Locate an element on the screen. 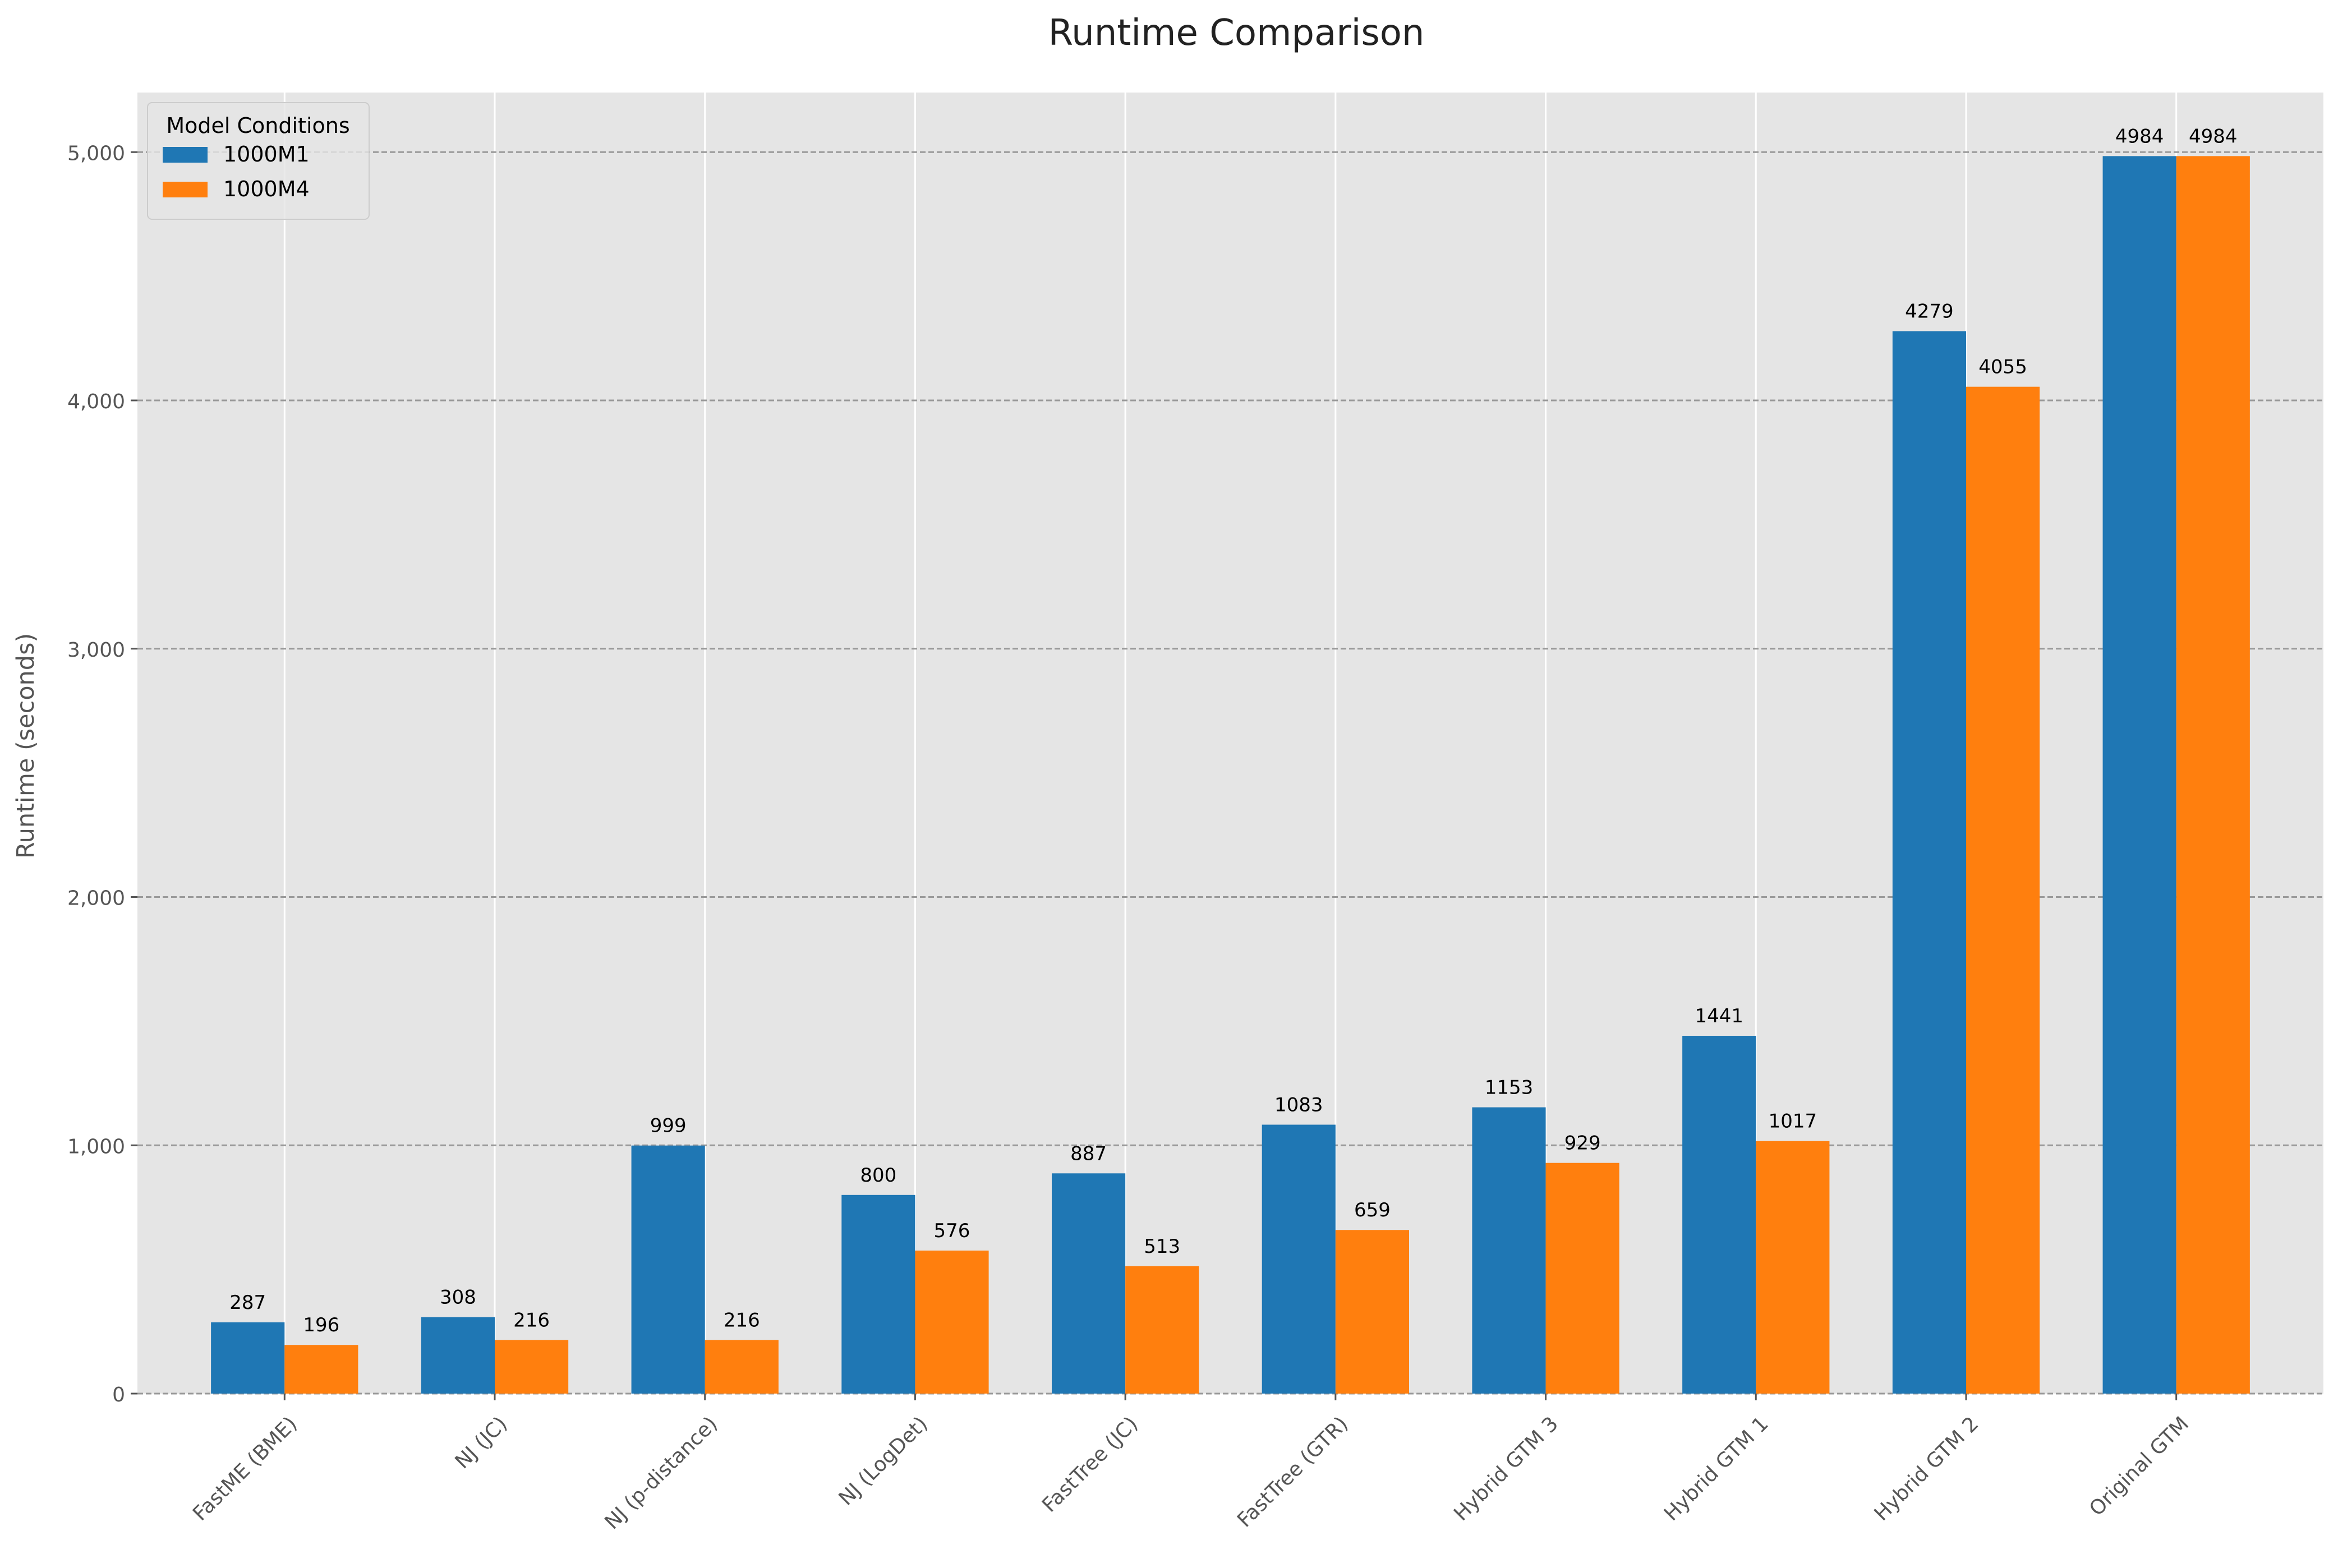 The image size is (2338, 1568). bar-value-label: 576 is located at coordinates (952, 1231).